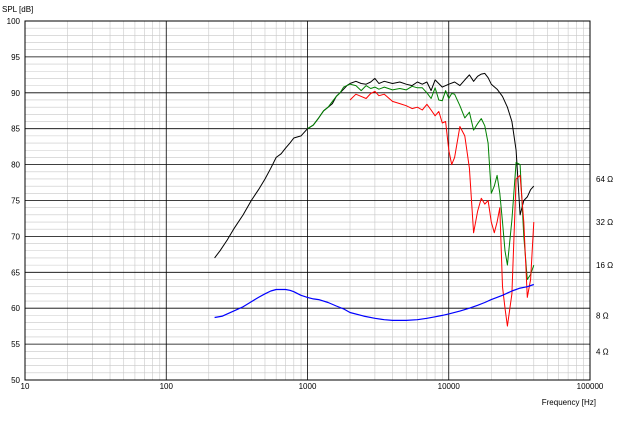 The height and width of the screenshot is (422, 621). I want to click on y-tick-label: 95, so click(15, 57).